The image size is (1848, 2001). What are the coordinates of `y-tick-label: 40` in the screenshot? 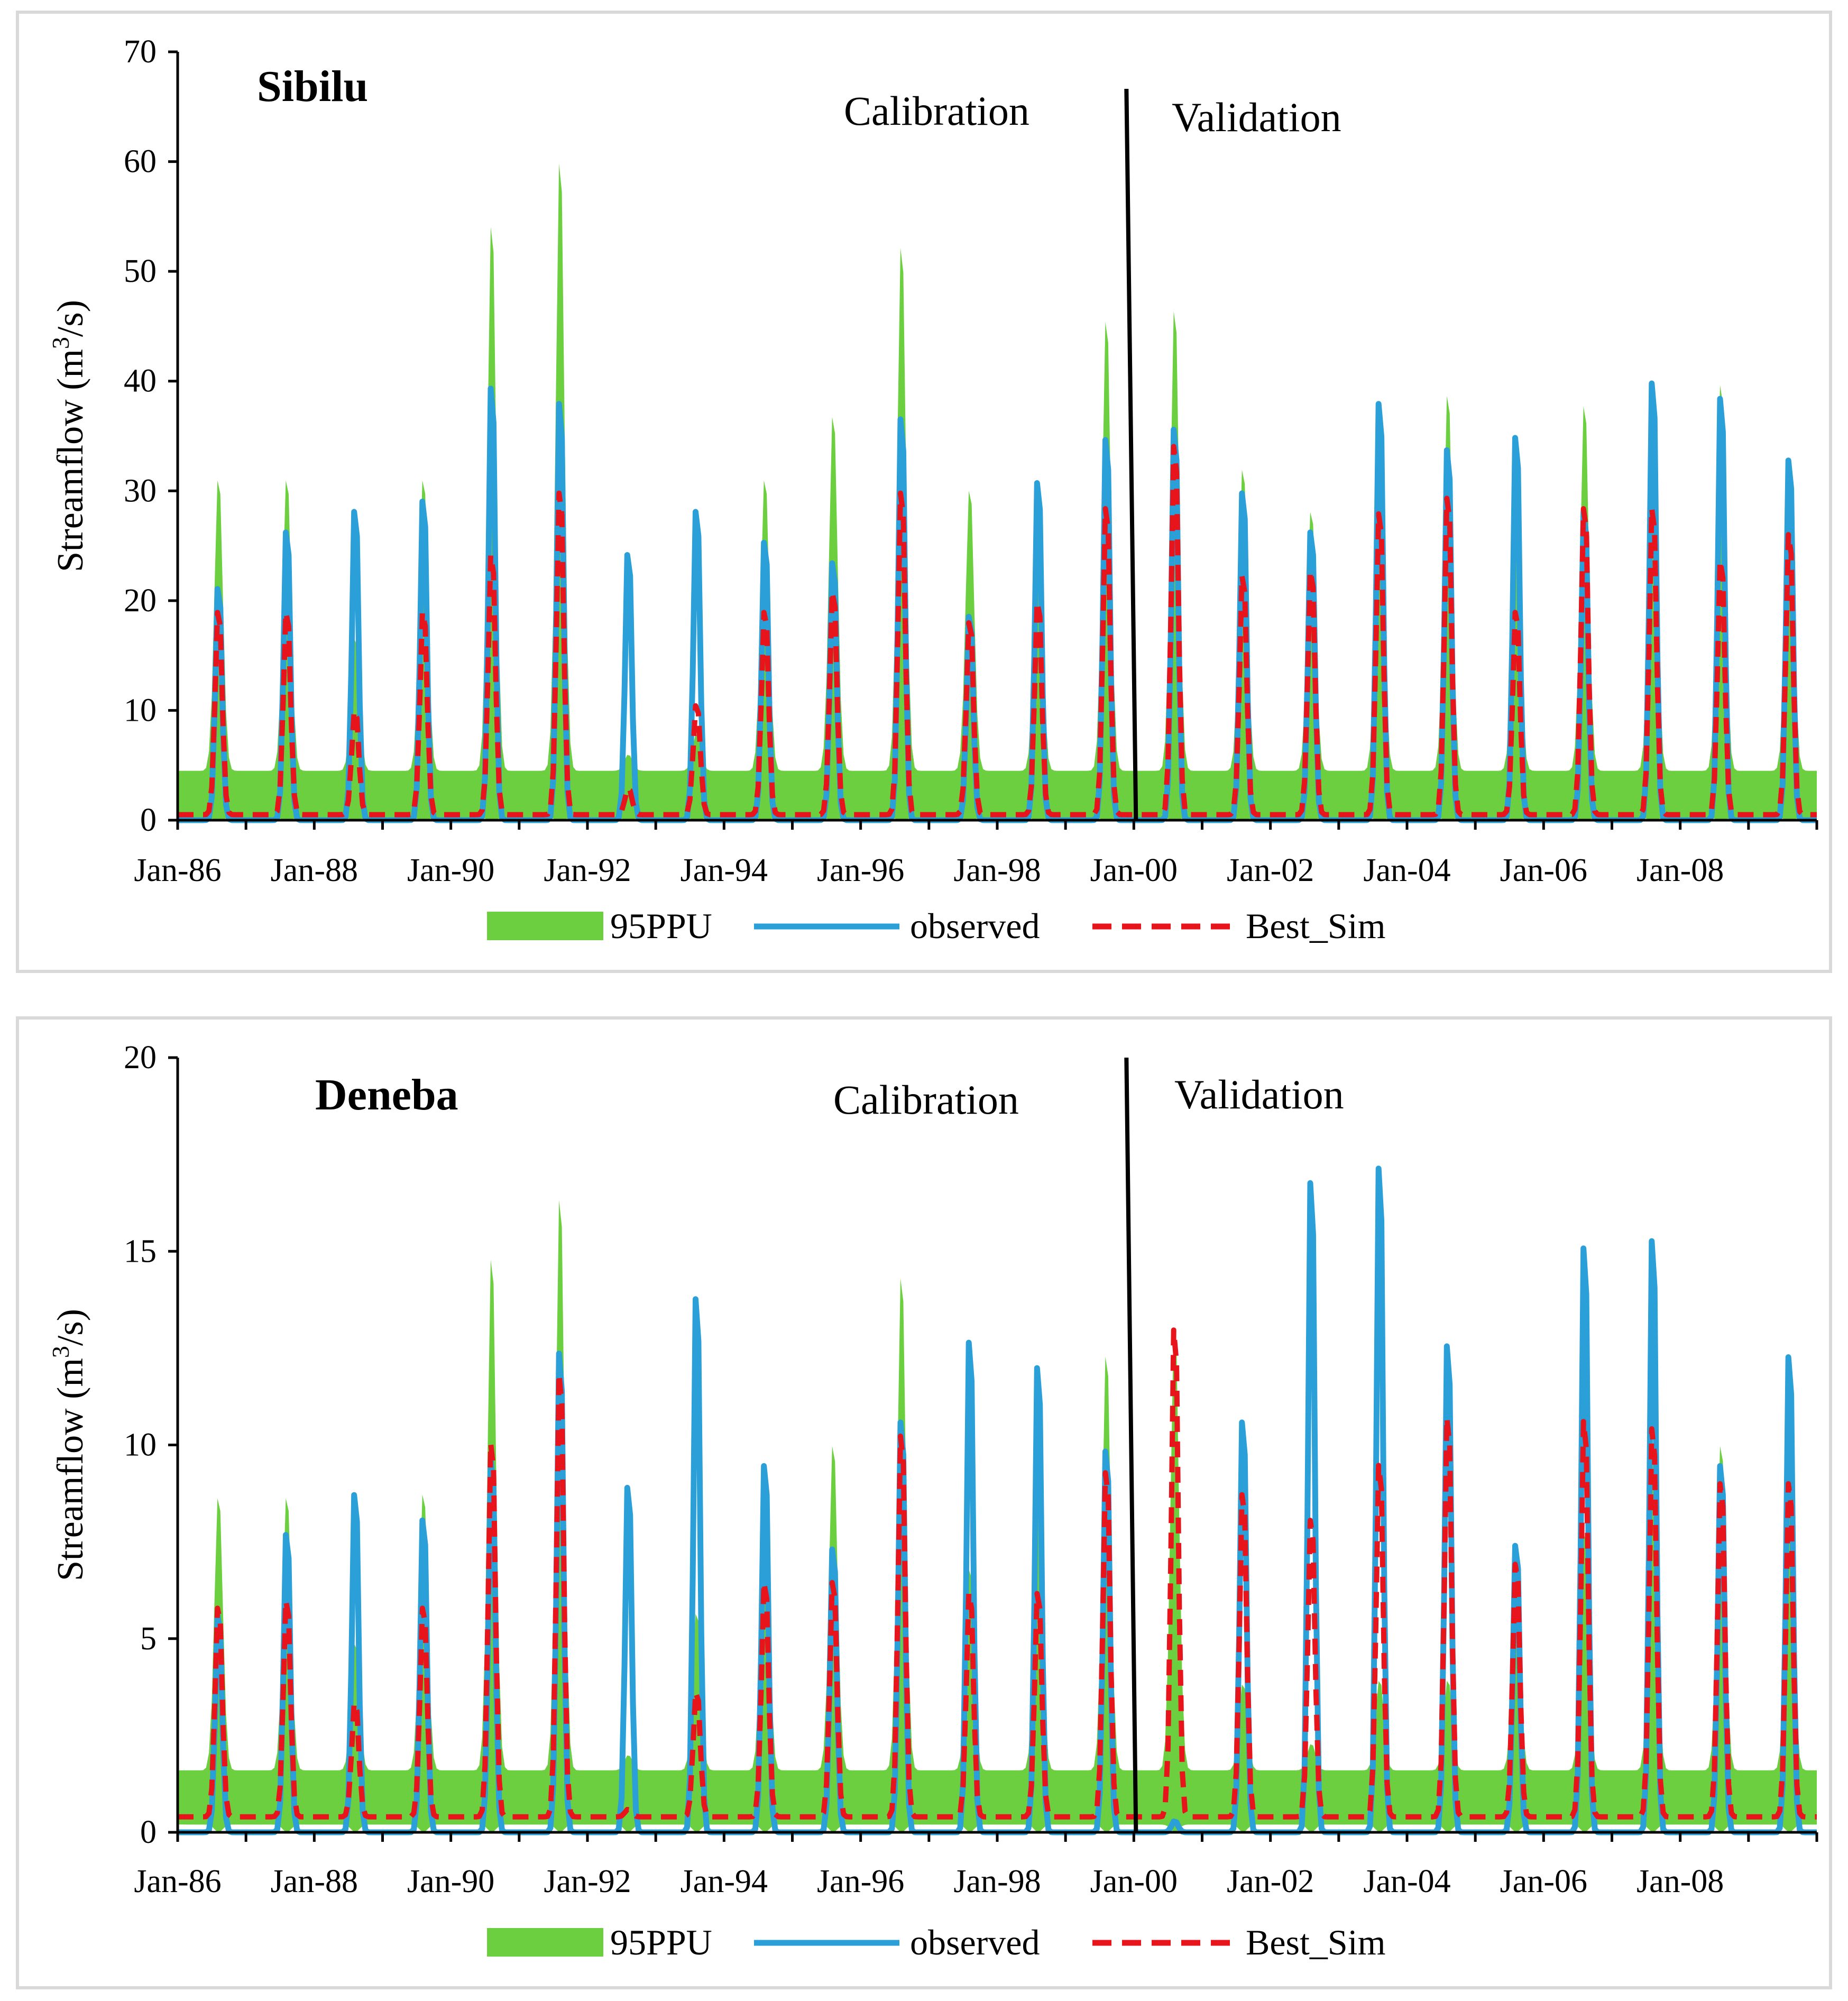 It's located at (140, 381).